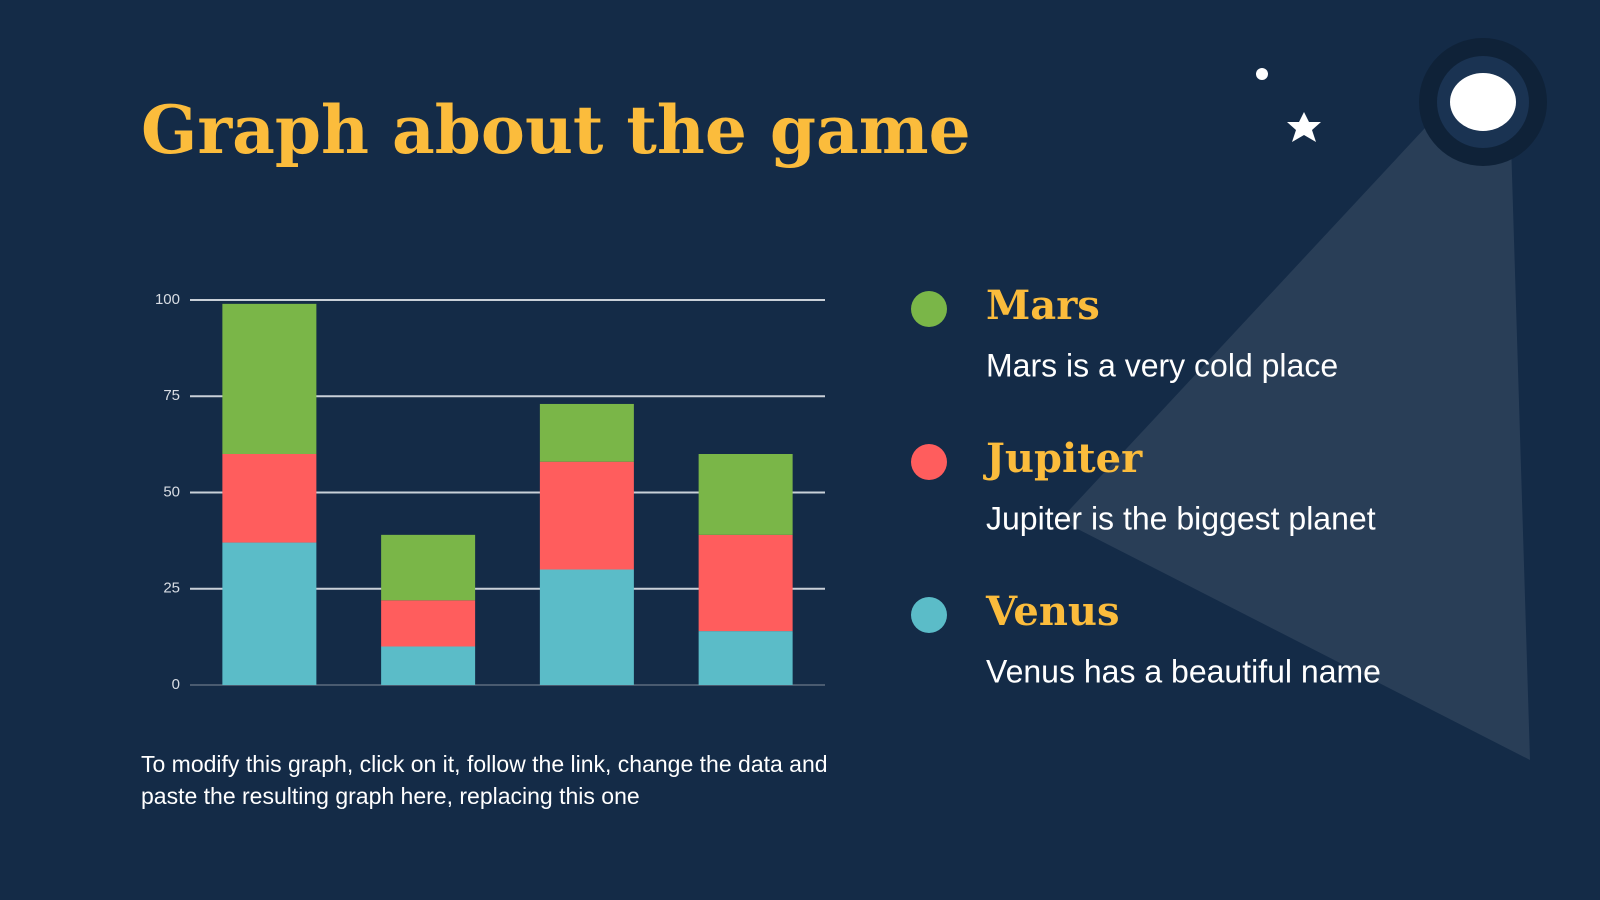 This screenshot has height=900, width=1600. Describe the element at coordinates (167, 299) in the screenshot. I see `y-tick-label: 100` at that location.